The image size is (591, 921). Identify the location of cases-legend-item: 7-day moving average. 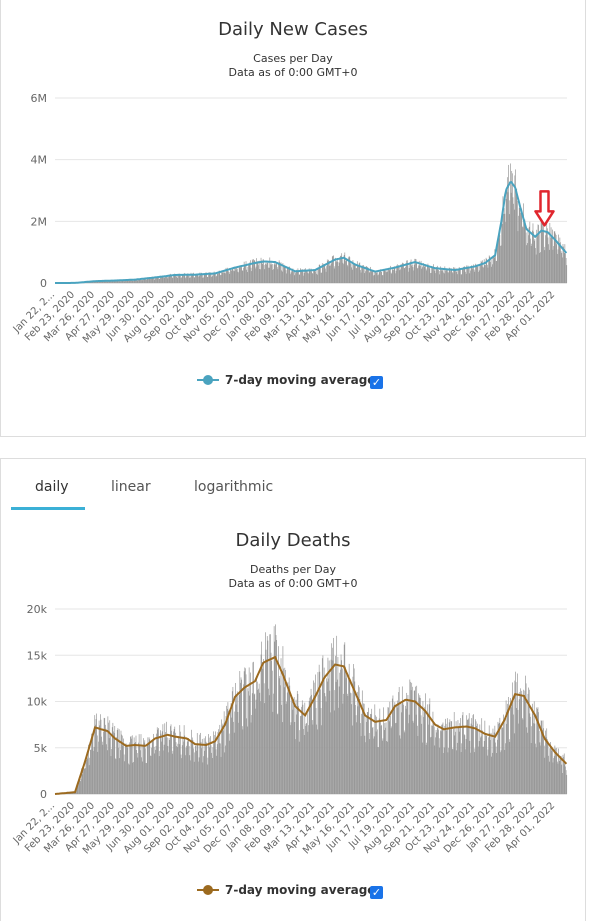
(286, 380).